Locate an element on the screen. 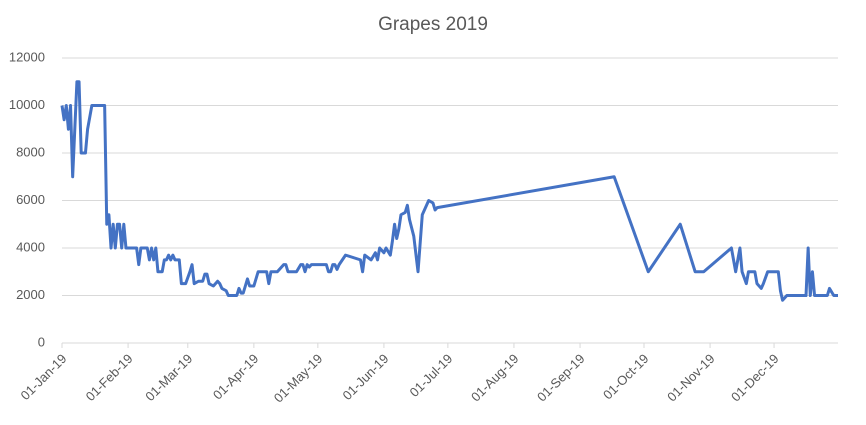  x-tick-label: 01-Apr-19 is located at coordinates (235, 376).